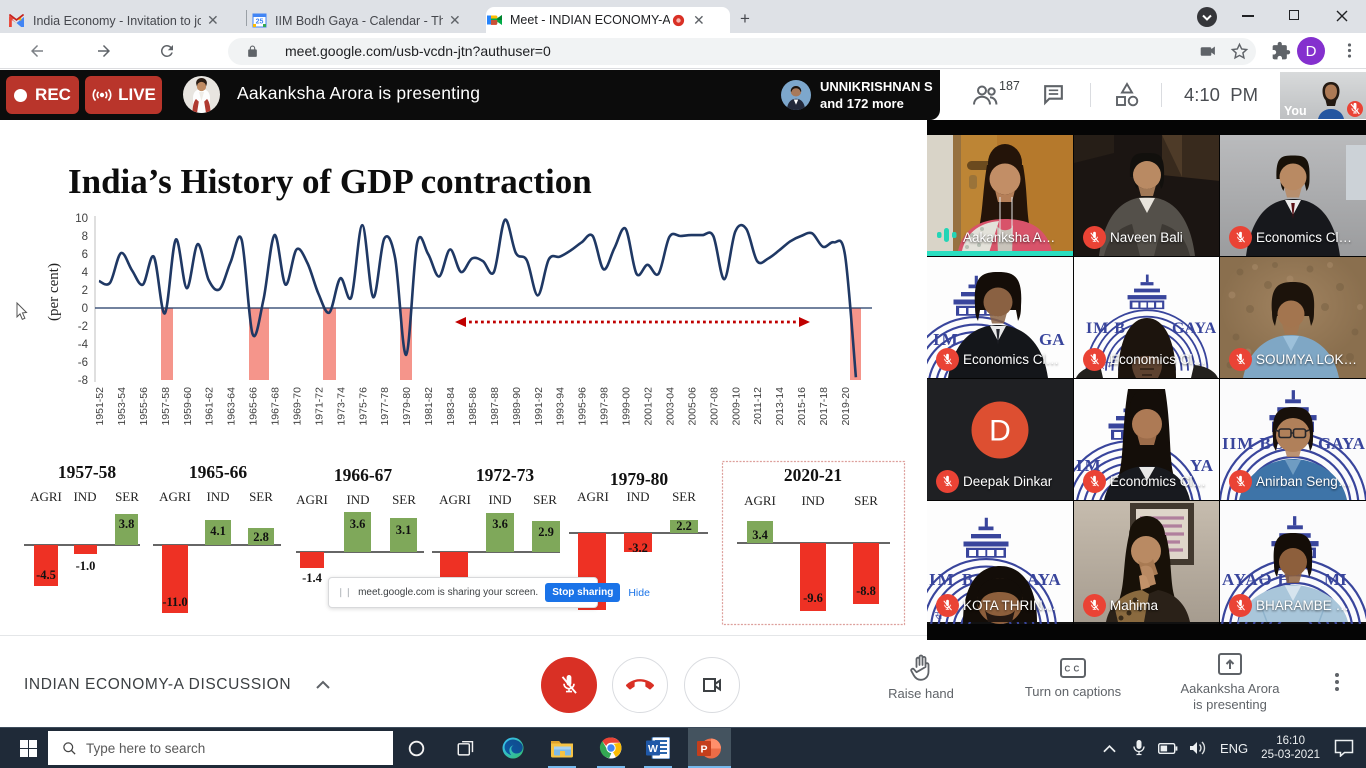  I want to click on svg-text: 1983-84, so click(451, 406).